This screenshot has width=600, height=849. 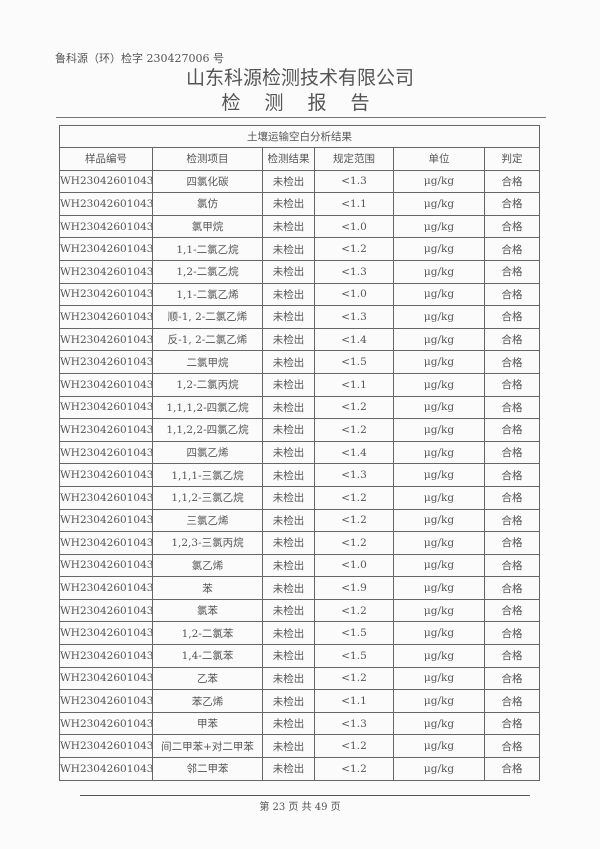 I want to click on cell-test-item: 氯乙烯, so click(x=207, y=565).